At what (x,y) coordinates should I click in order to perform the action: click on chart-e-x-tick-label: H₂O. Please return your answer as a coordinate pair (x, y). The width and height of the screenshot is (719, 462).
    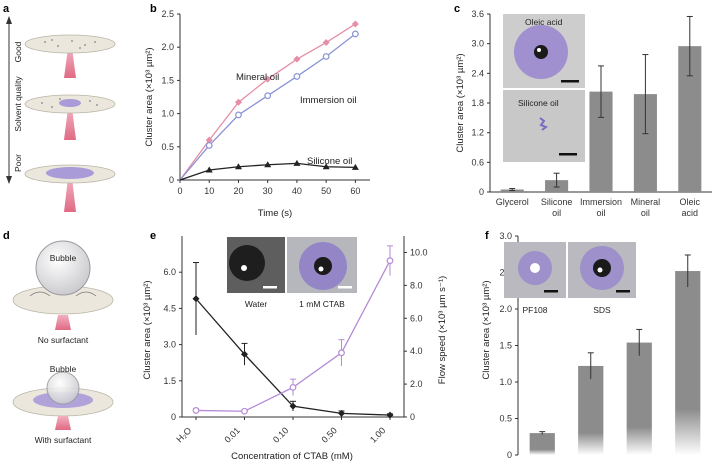
    Looking at the image, I should click on (183, 434).